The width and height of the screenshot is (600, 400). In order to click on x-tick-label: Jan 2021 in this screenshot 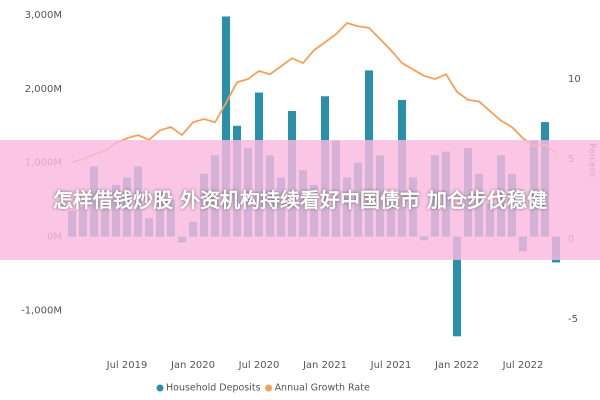, I will do `click(324, 365)`.